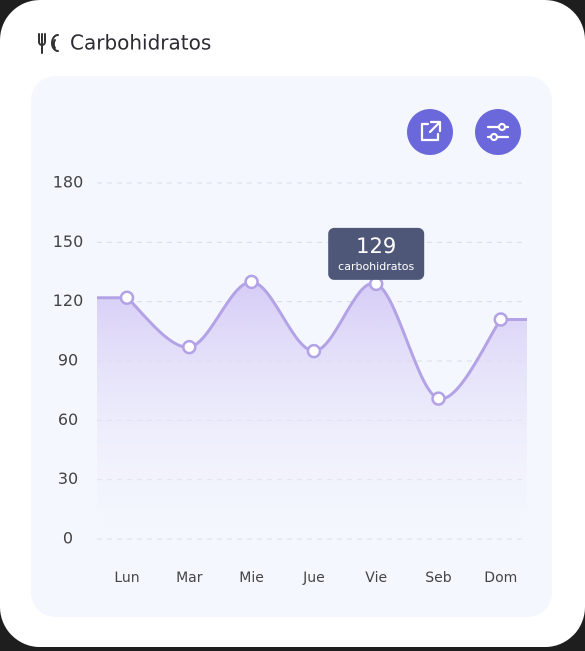 Image resolution: width=585 pixels, height=651 pixels. What do you see at coordinates (438, 578) in the screenshot?
I see `x-tick-label: Seb` at bounding box center [438, 578].